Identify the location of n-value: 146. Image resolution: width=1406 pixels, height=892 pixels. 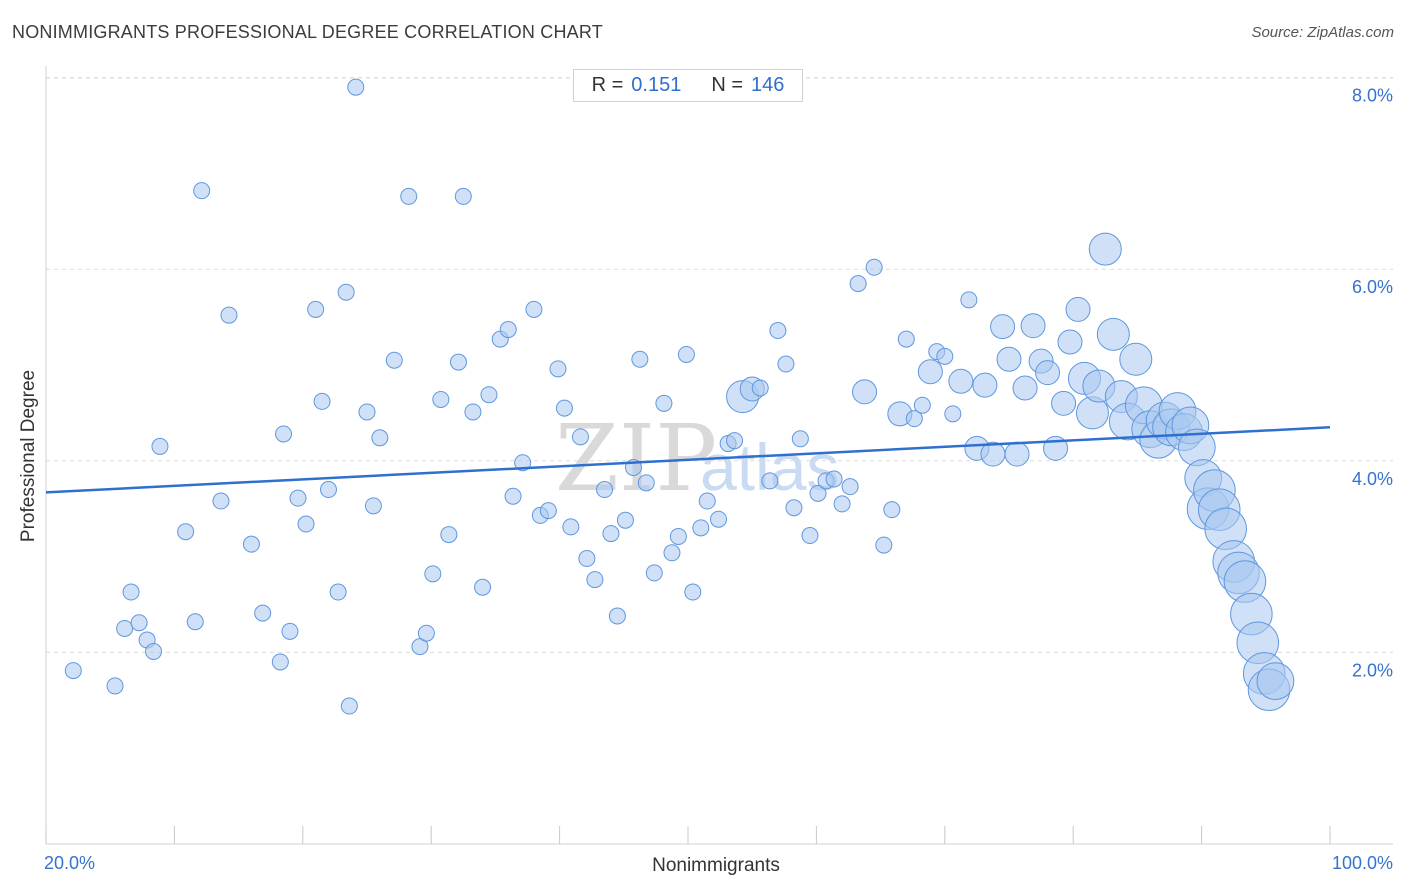
(768, 85).